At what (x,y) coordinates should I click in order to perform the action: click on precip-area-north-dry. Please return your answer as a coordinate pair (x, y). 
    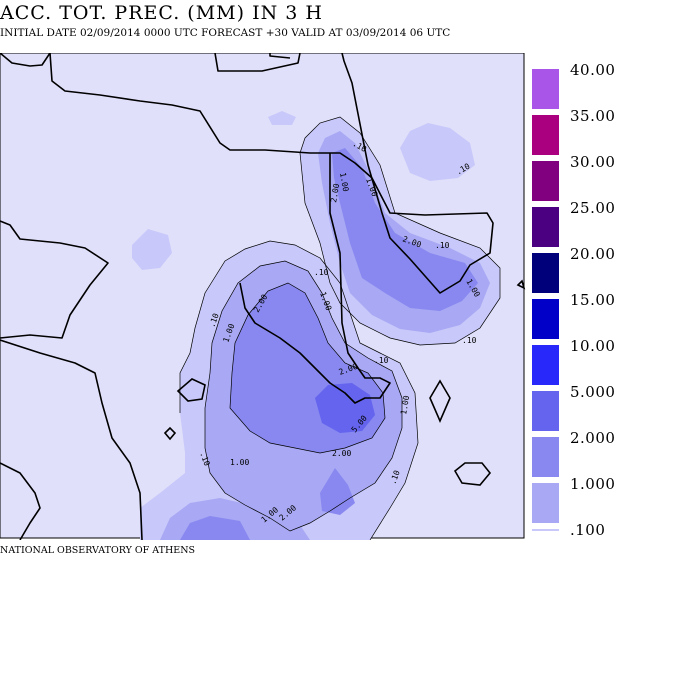
    Looking at the image, I should click on (282, 118).